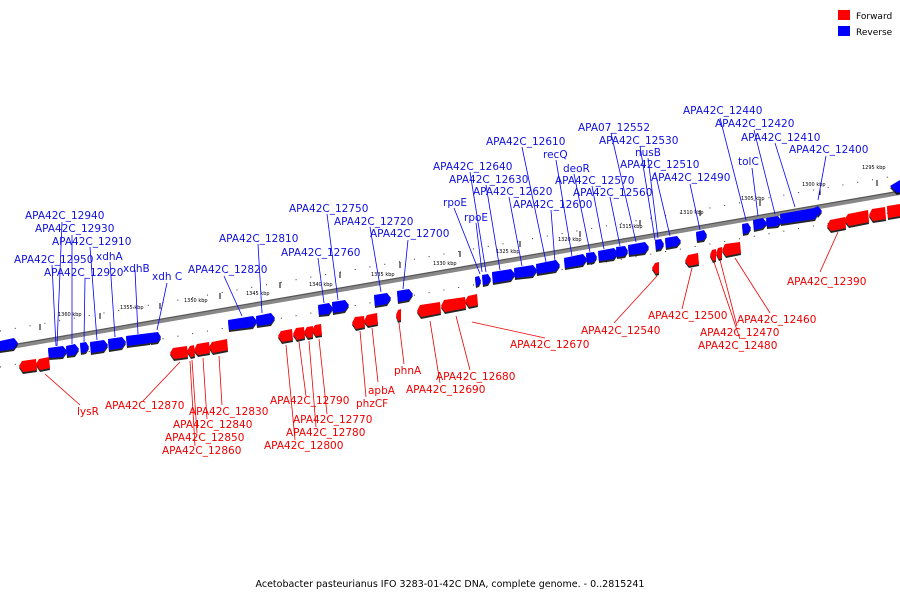 The width and height of the screenshot is (900, 600). I want to click on gene-label-forward: APA42C_12870, so click(144, 406).